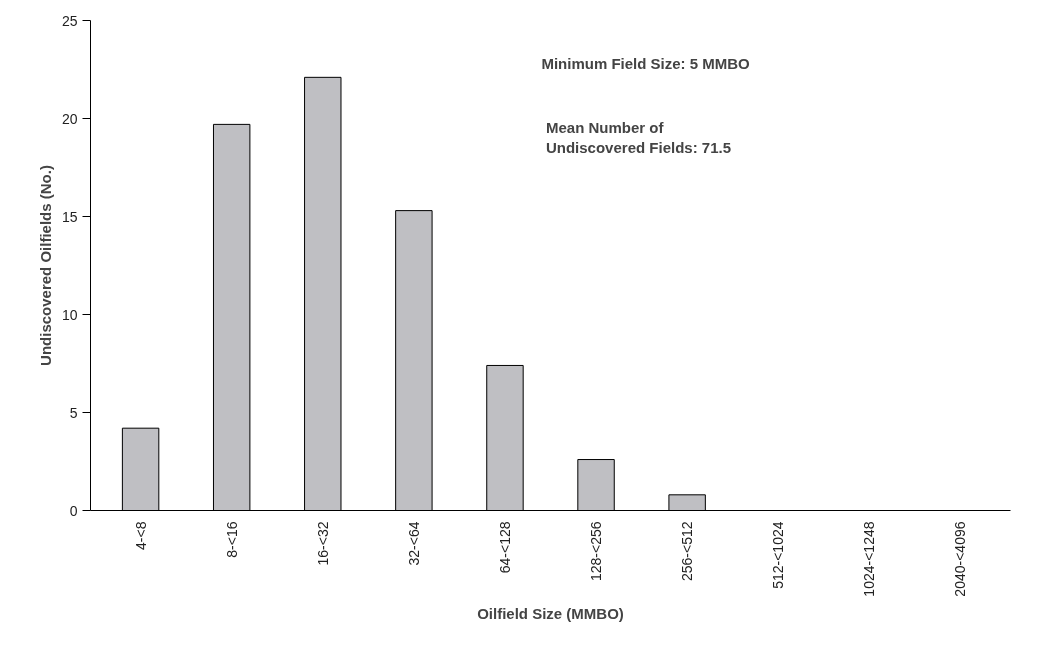  What do you see at coordinates (778, 555) in the screenshot?
I see `x-tick-label: 512-<1024` at bounding box center [778, 555].